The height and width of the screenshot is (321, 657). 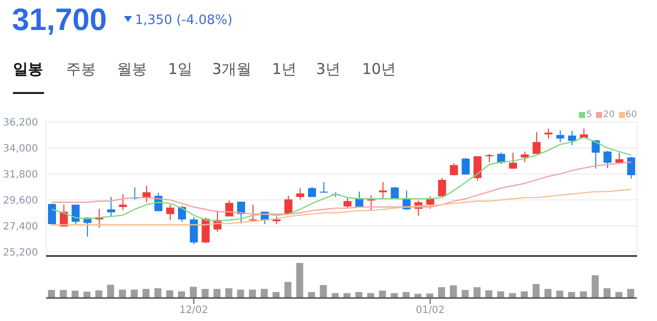 What do you see at coordinates (59, 20) in the screenshot?
I see `chart-title: 31,700` at bounding box center [59, 20].